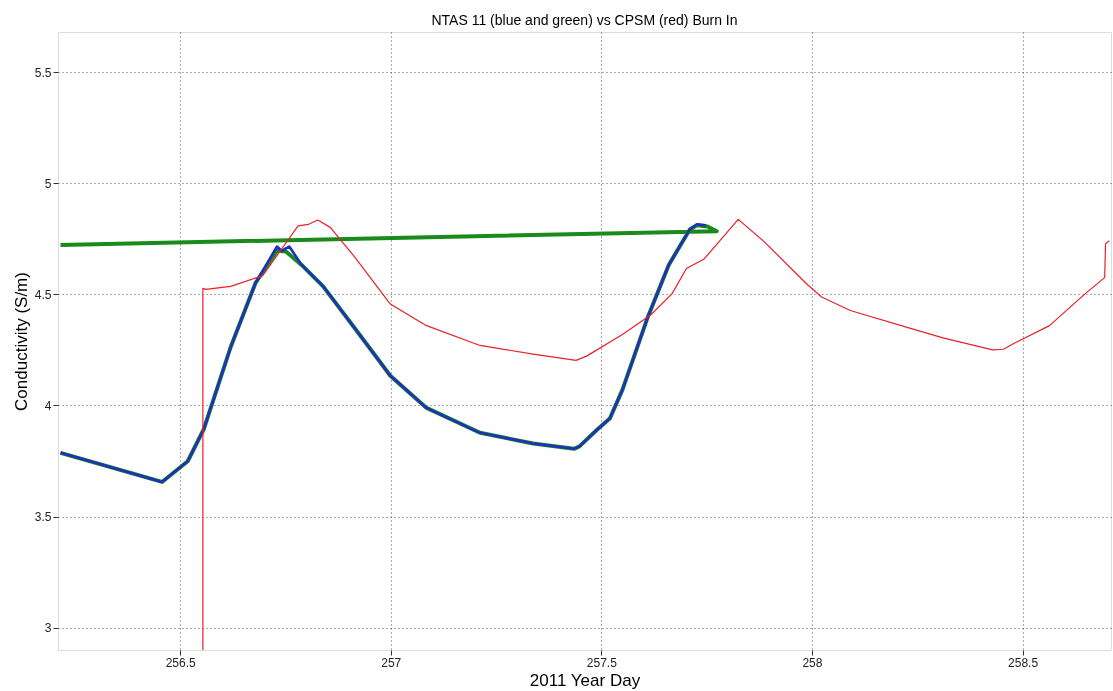  What do you see at coordinates (180, 662) in the screenshot?
I see `x-tick-label: 256.5` at bounding box center [180, 662].